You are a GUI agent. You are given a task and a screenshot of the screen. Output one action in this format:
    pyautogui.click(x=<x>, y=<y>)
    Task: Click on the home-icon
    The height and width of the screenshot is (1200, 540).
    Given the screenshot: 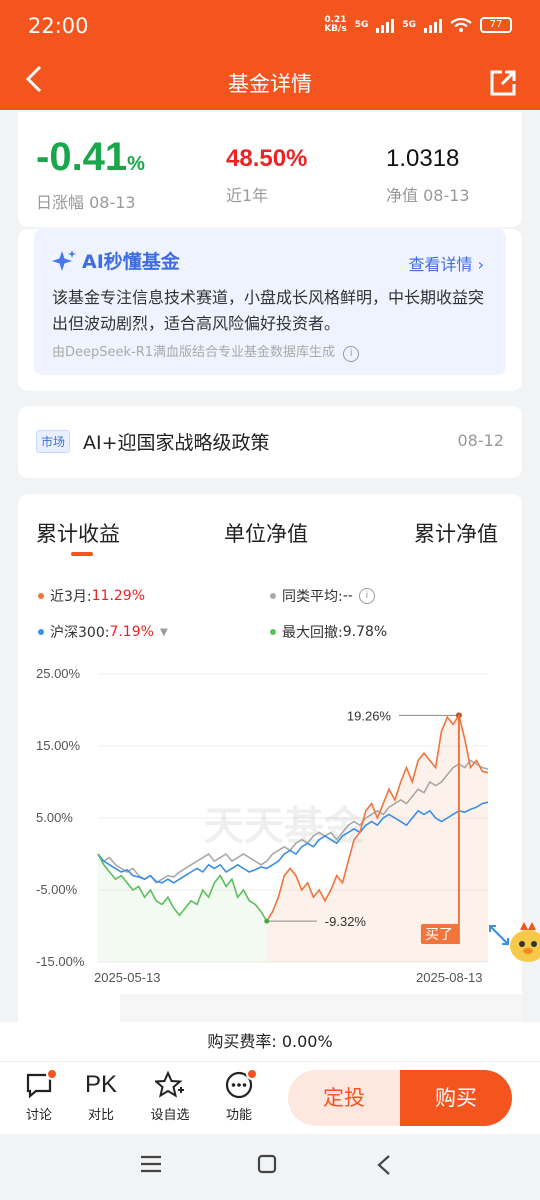 What is the action you would take?
    pyautogui.click(x=267, y=1164)
    